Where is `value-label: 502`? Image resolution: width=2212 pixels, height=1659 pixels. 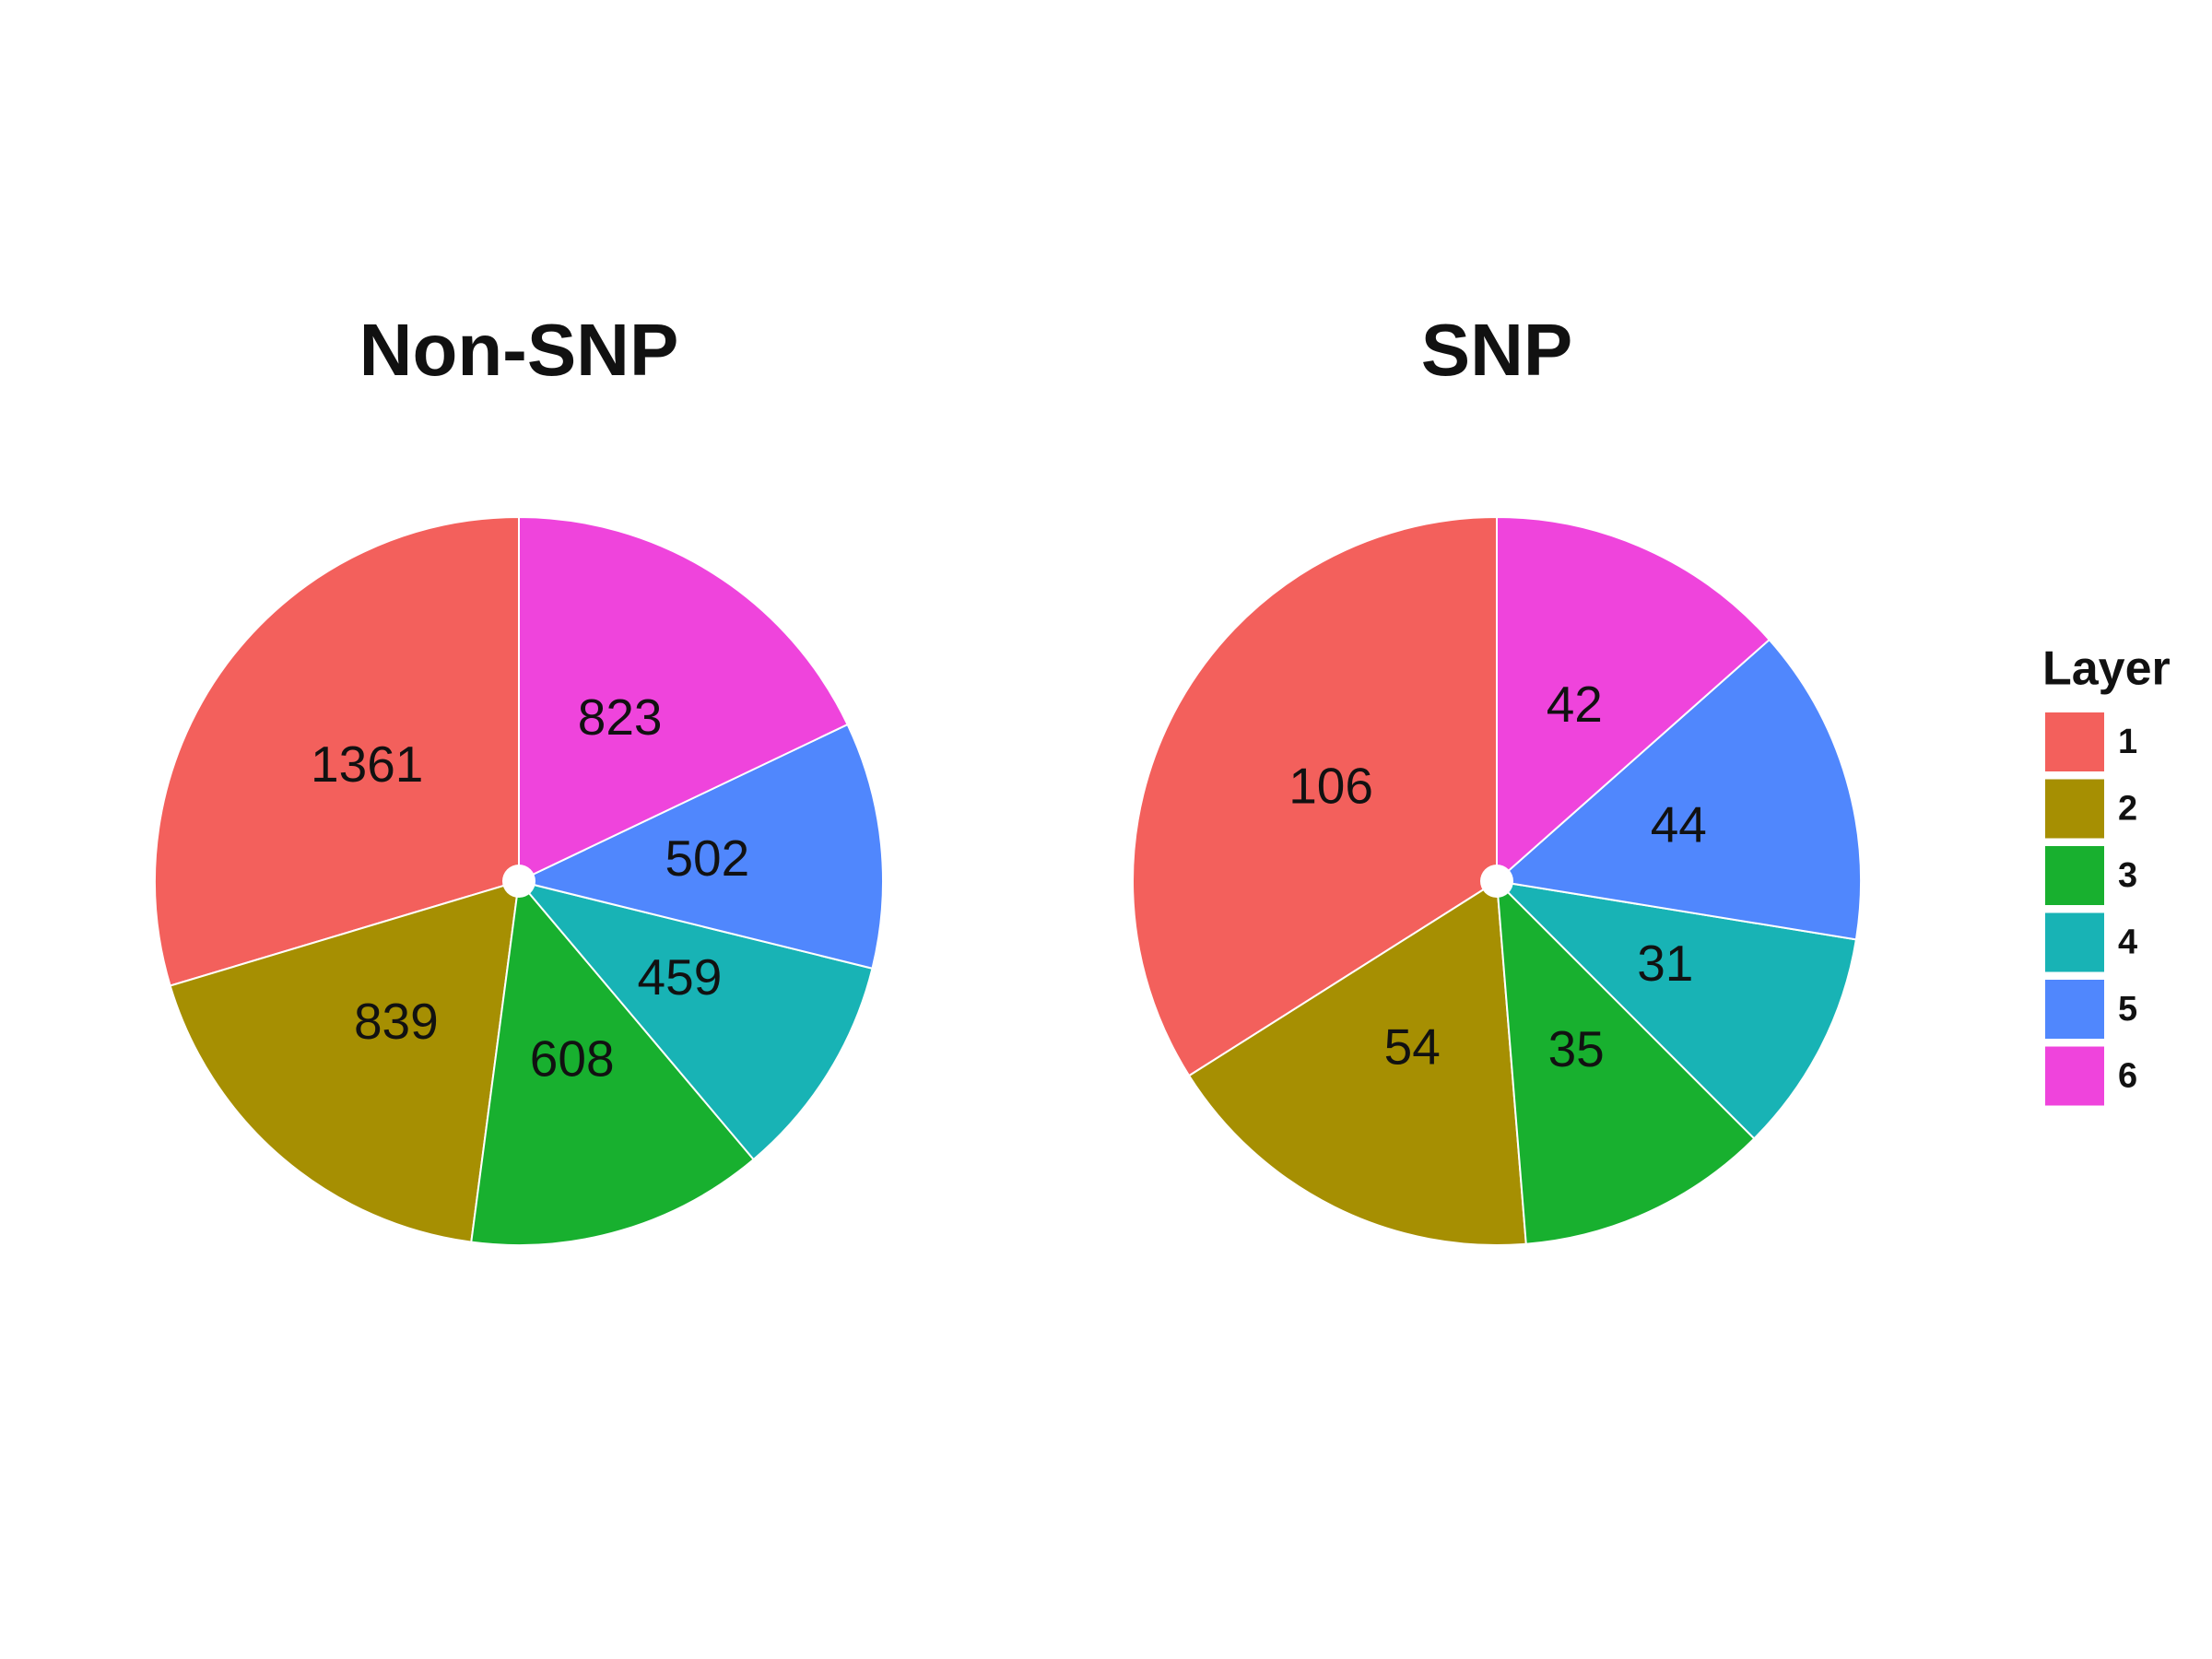 value-label: 502 is located at coordinates (707, 858).